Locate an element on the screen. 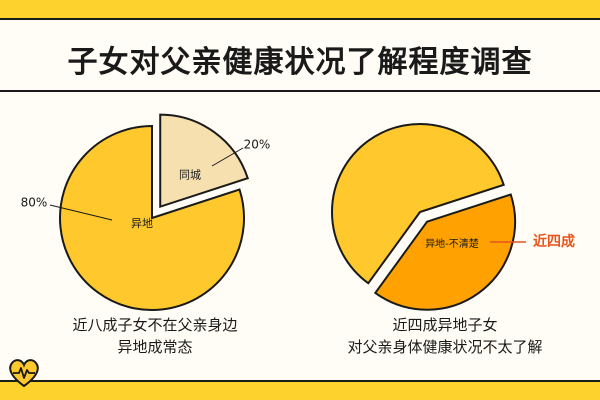 This screenshot has height=400, width=600. pie-slice-tongcheng is located at coordinates (204, 161).